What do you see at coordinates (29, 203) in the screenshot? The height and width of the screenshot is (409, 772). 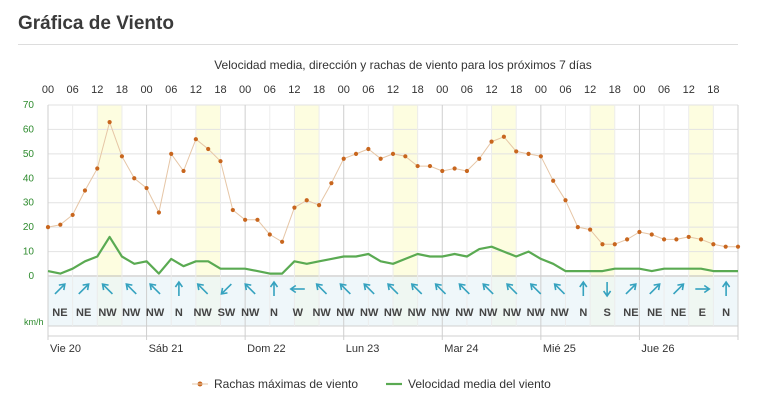 I see `y-tick-label: 30` at bounding box center [29, 203].